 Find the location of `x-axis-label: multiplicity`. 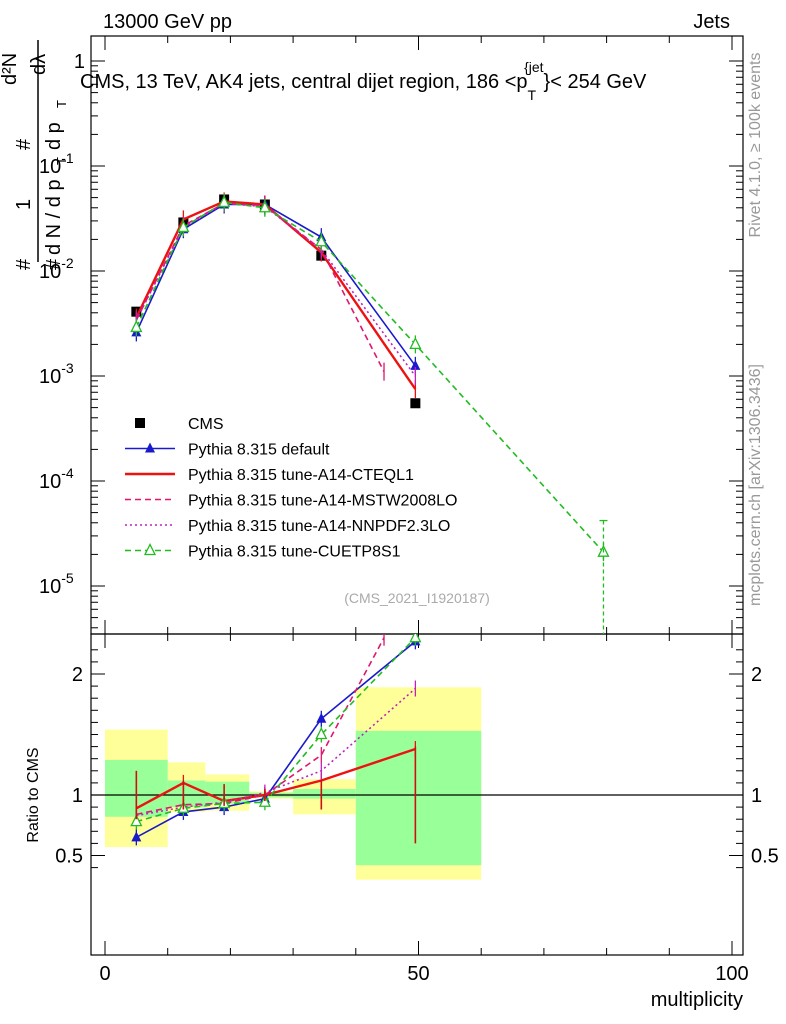

x-axis-label: multiplicity is located at coordinates (697, 1000).